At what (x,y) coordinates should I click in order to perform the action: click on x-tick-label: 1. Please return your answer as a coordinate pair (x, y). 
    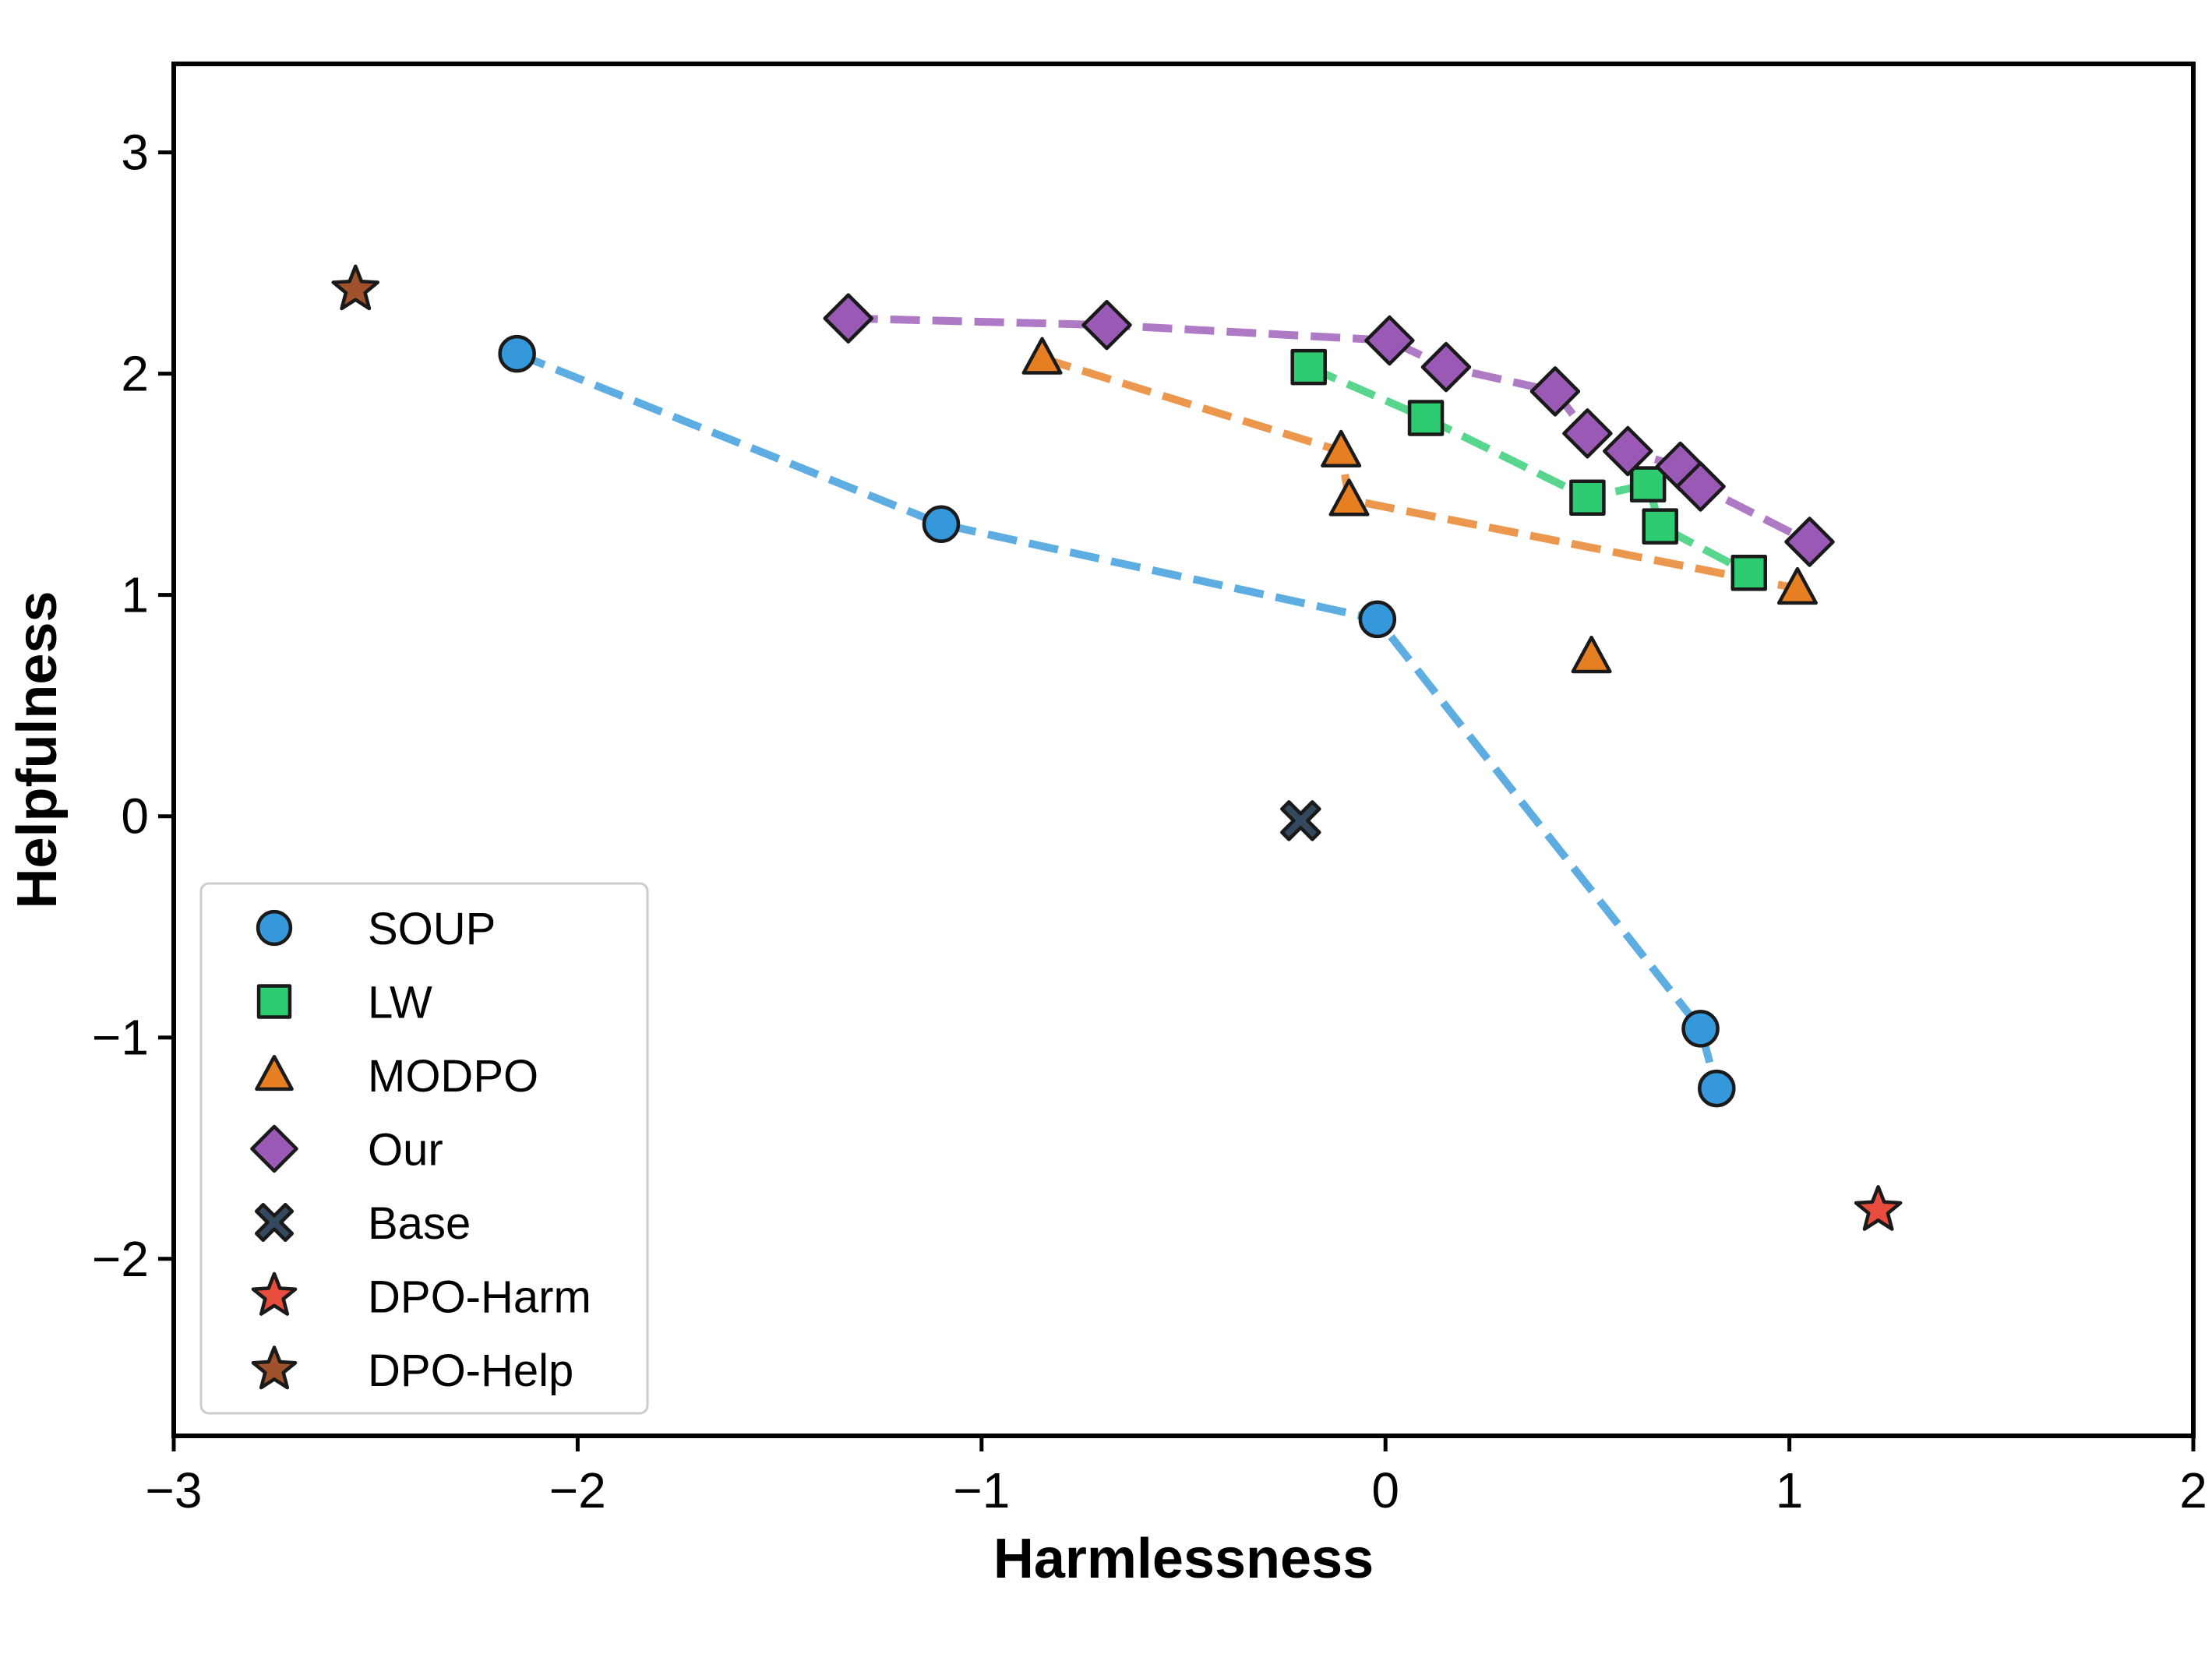
    Looking at the image, I should click on (1790, 1490).